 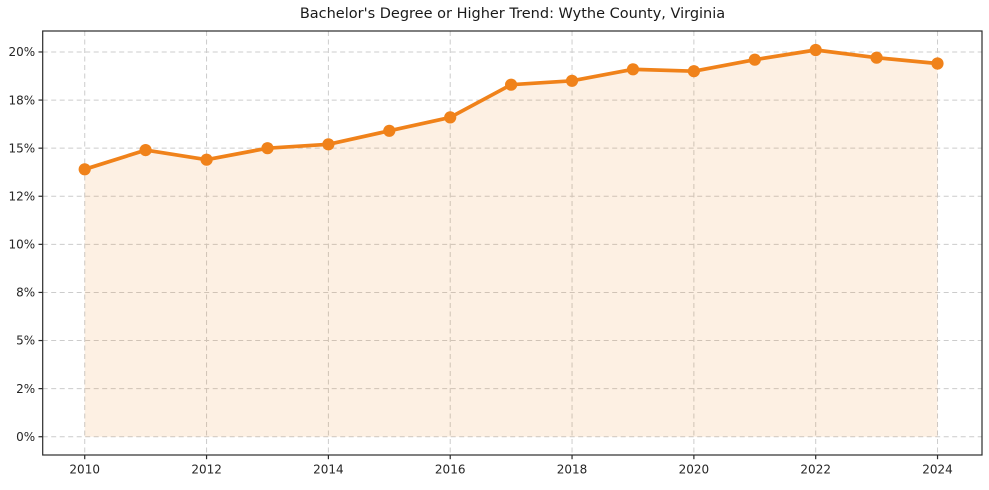 I want to click on data-point-2019, so click(x=633, y=69).